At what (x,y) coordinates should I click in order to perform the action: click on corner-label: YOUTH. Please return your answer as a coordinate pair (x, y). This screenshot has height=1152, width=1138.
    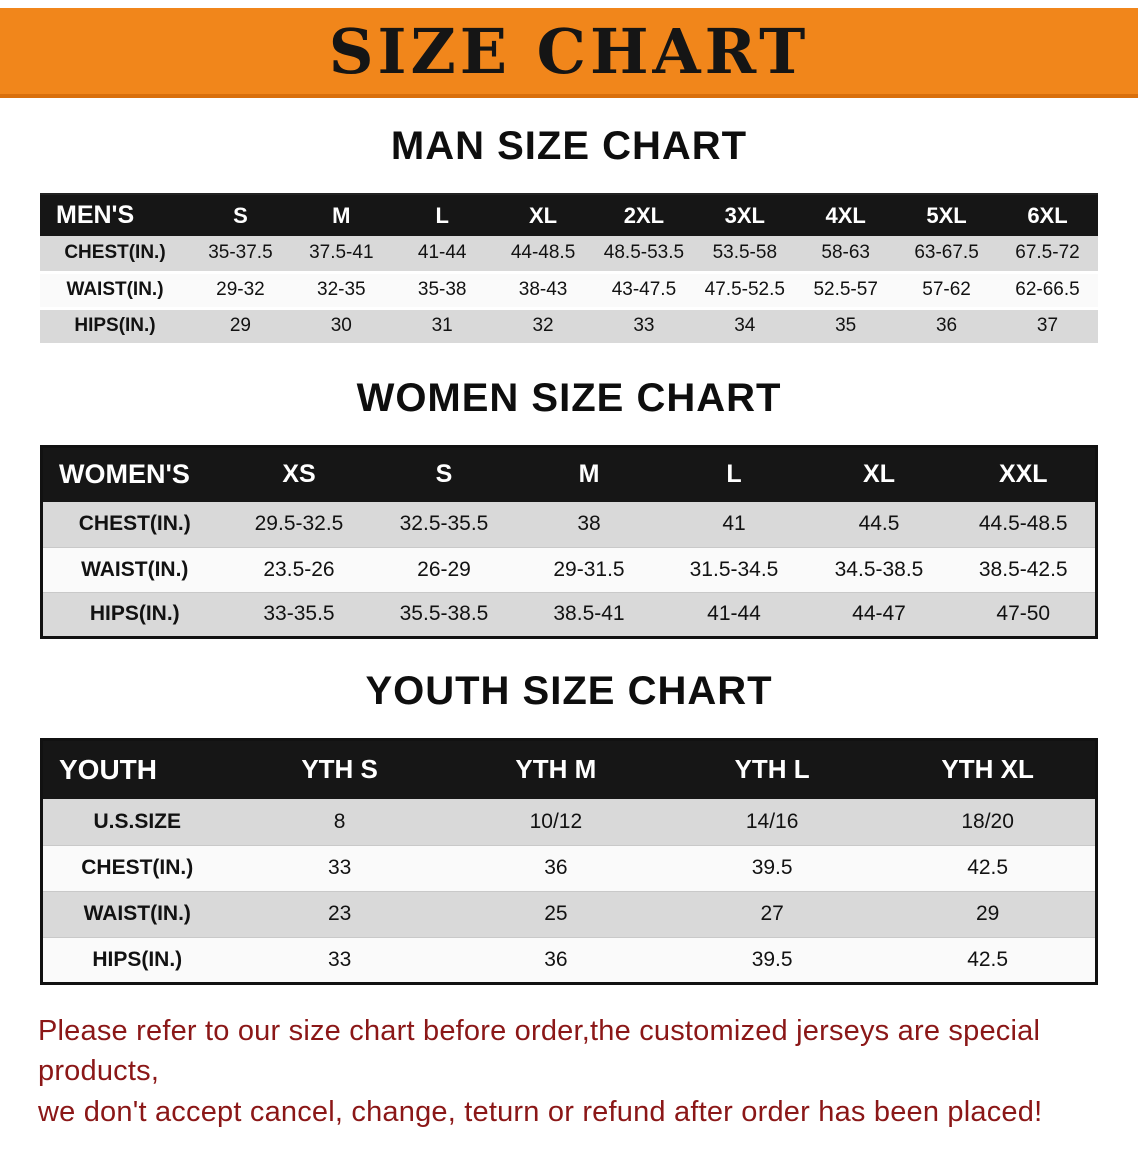
    Looking at the image, I should click on (108, 769).